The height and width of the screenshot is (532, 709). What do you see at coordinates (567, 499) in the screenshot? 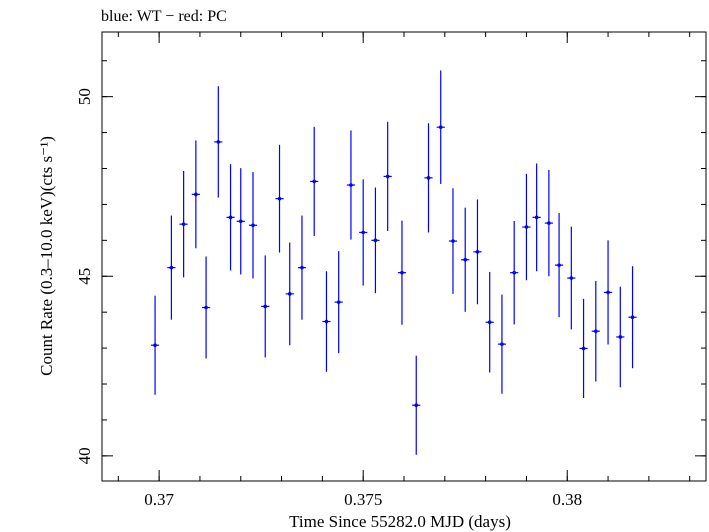
I see `x-tick-label: 0.38` at bounding box center [567, 499].